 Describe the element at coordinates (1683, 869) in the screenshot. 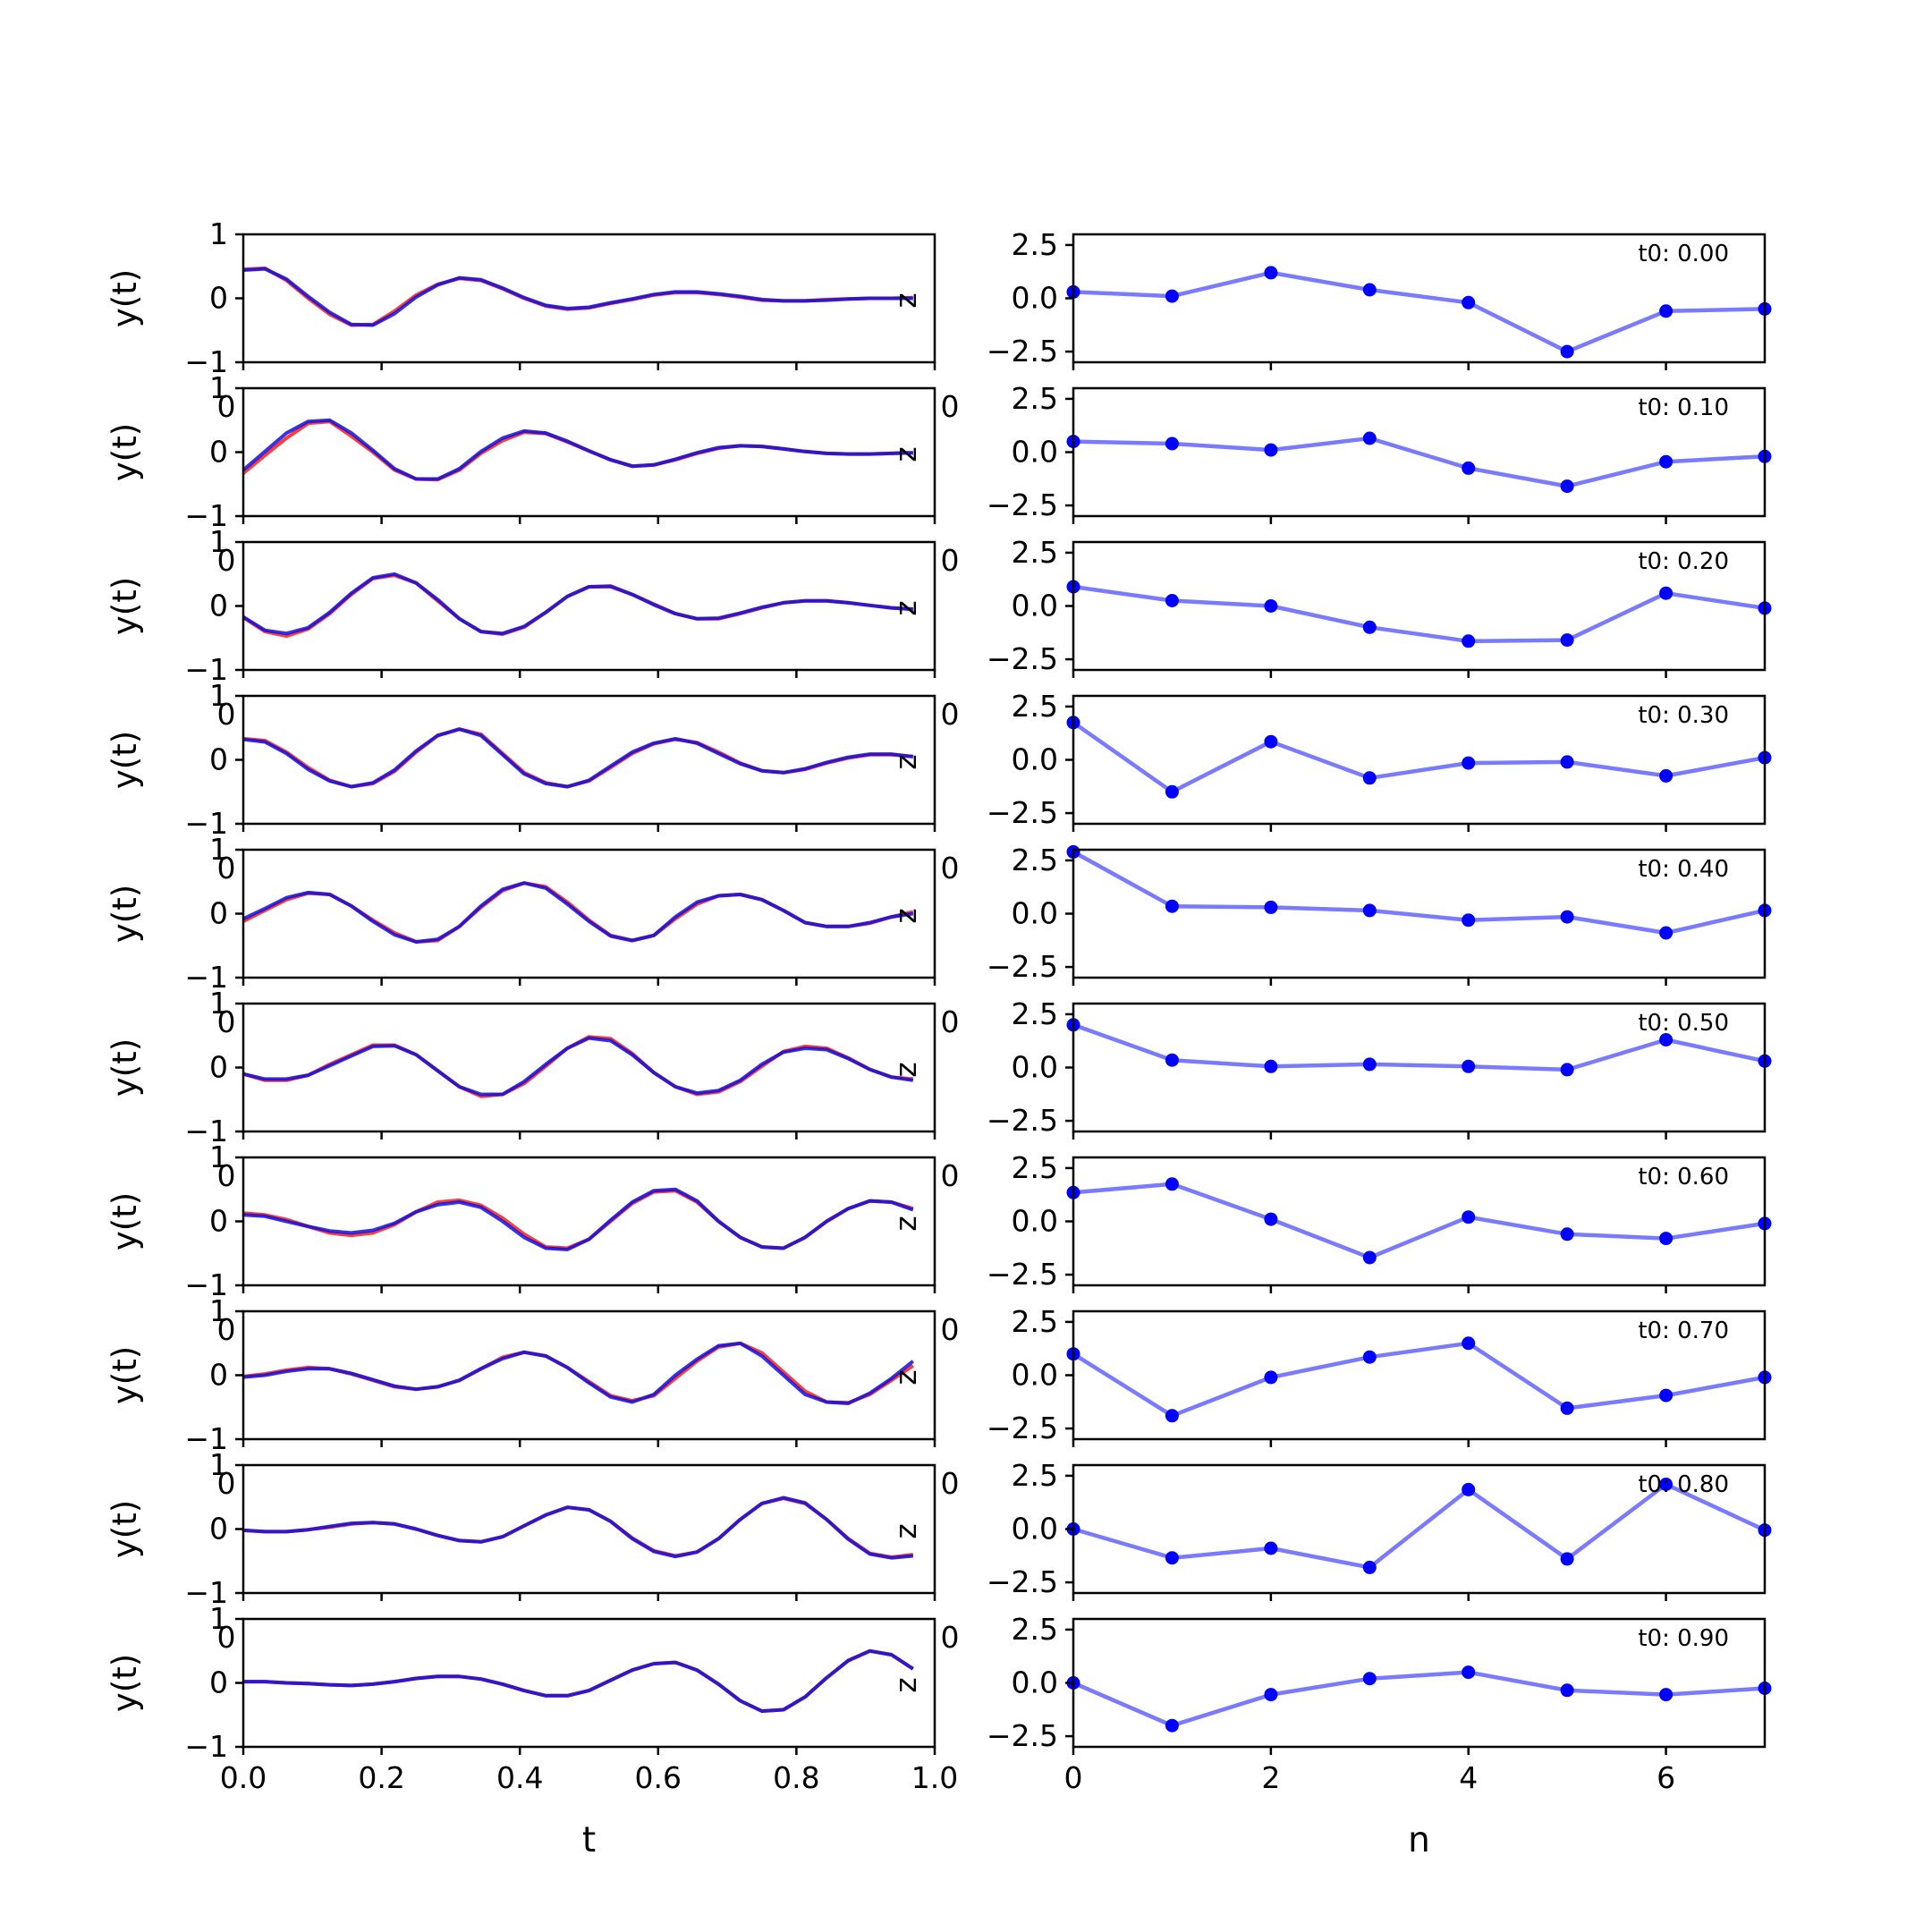

I see `time-offset-label: t0: 0.40` at that location.